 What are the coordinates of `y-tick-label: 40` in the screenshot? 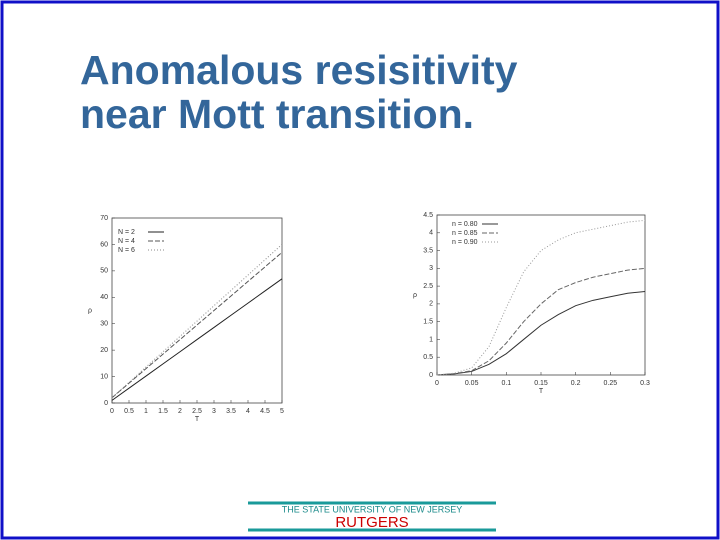 It's located at (104, 297).